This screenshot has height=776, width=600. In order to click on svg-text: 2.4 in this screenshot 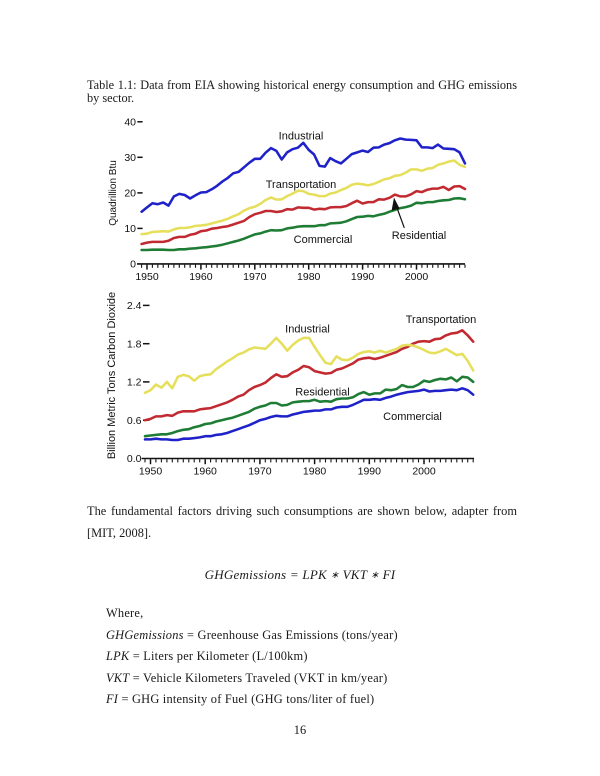, I will do `click(134, 306)`.